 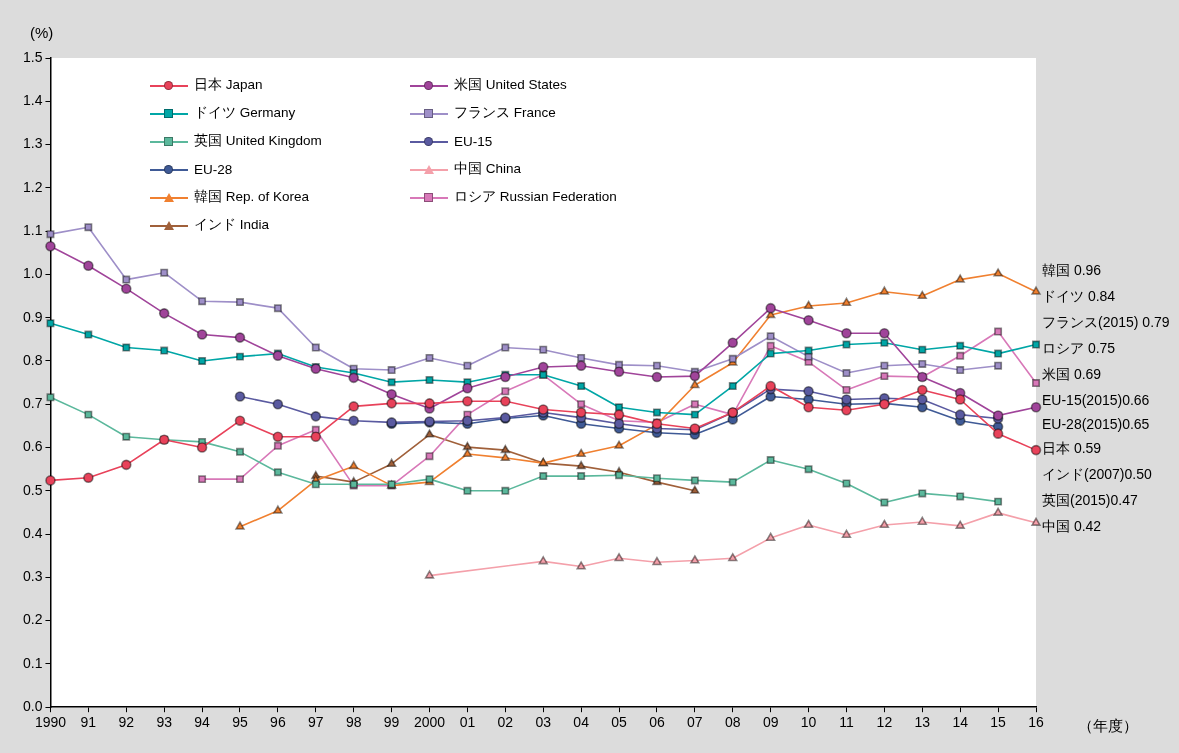 What do you see at coordinates (505, 113) in the screenshot?
I see `legend-label: フランス France` at bounding box center [505, 113].